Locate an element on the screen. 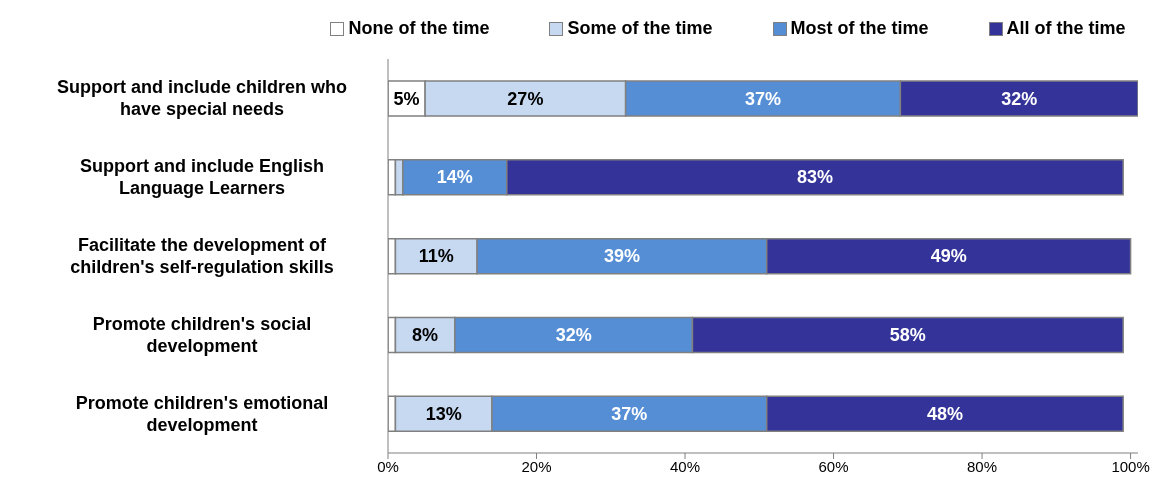  data-label: 8% is located at coordinates (425, 334).